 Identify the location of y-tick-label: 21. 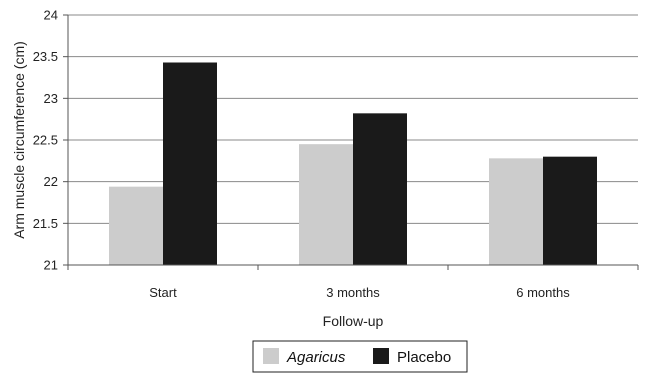
(51, 265).